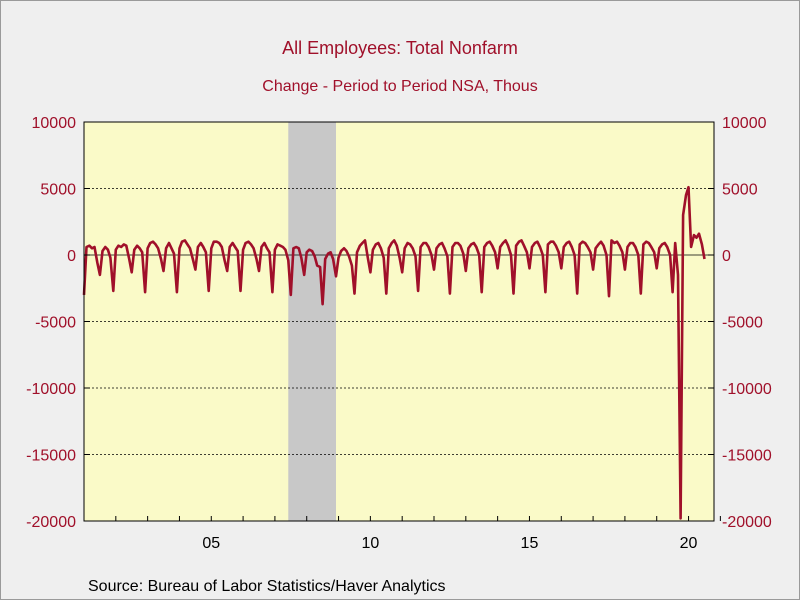 Image resolution: width=800 pixels, height=600 pixels. Describe the element at coordinates (55, 323) in the screenshot. I see `y-tick-label-left: -5000` at that location.